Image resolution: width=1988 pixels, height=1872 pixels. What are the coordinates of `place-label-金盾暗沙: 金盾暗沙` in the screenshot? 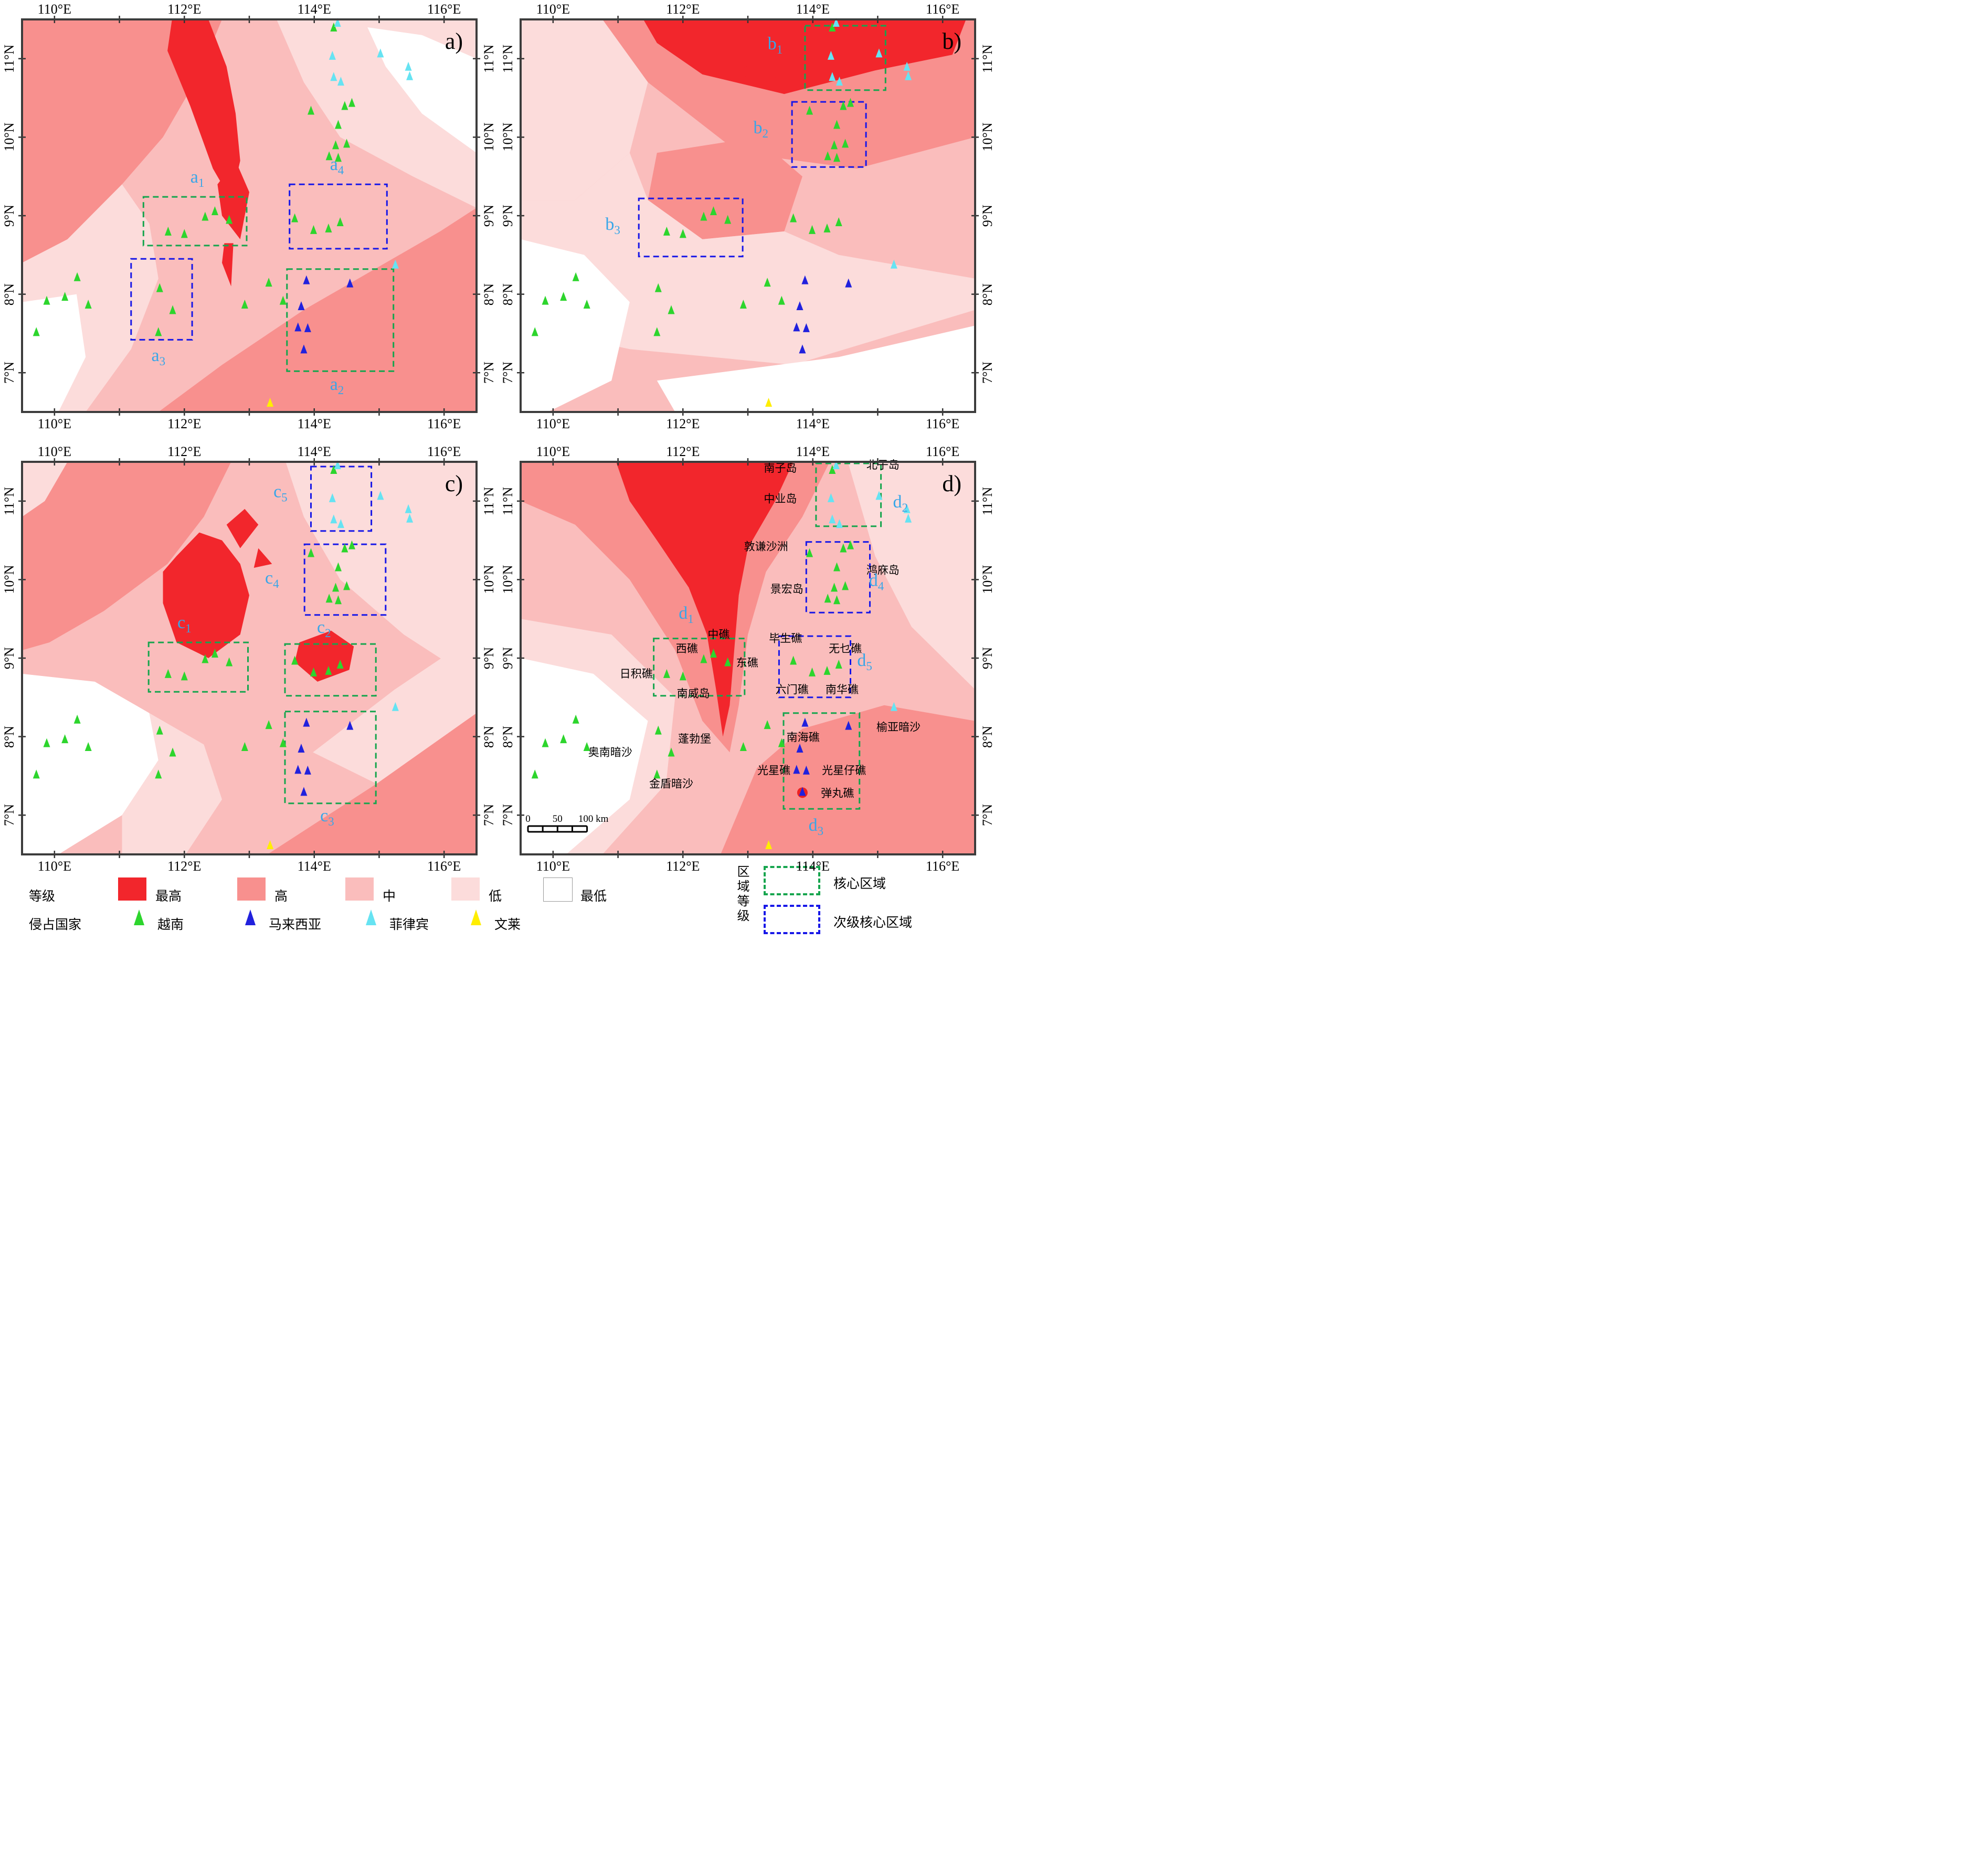 It's located at (671, 784).